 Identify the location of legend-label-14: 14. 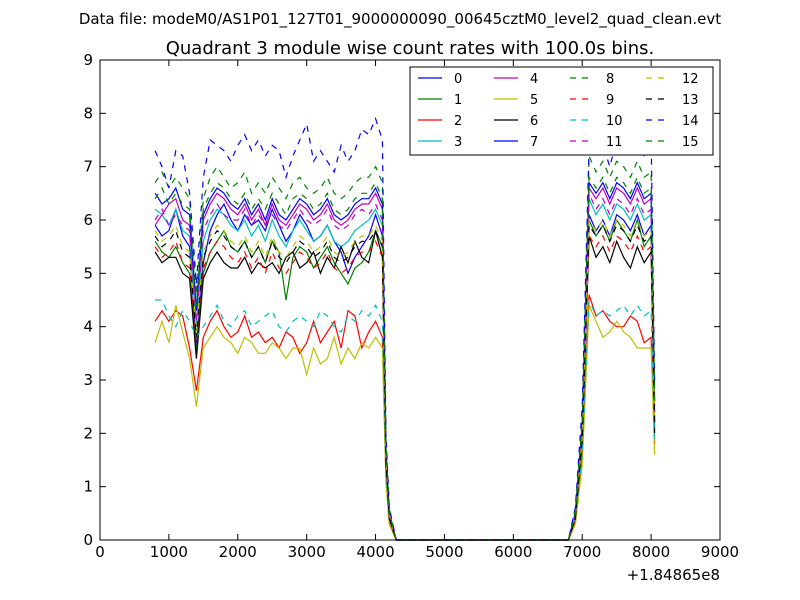
(690, 121).